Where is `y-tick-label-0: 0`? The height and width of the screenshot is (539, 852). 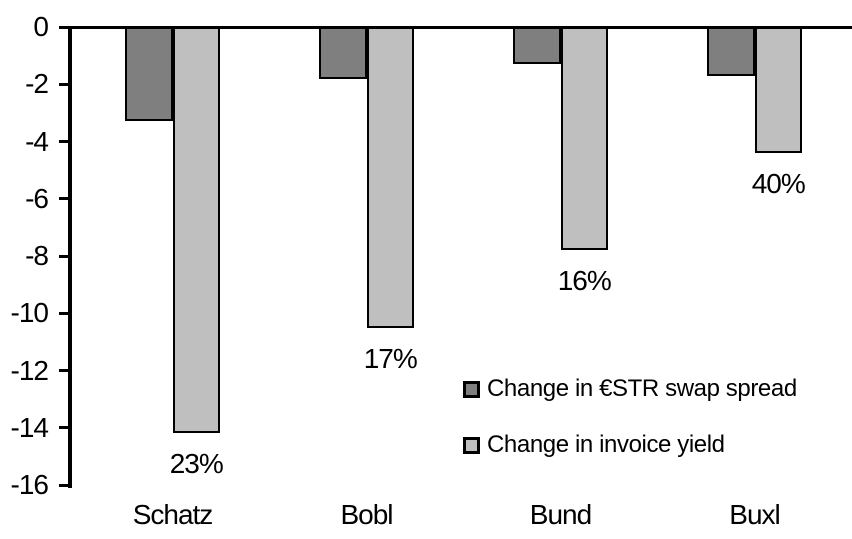
y-tick-label-0: 0 is located at coordinates (41, 26).